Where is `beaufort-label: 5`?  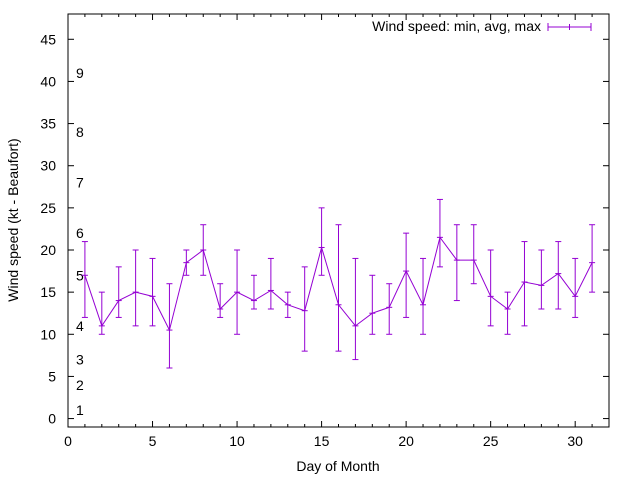
beaufort-label: 5 is located at coordinates (80, 275).